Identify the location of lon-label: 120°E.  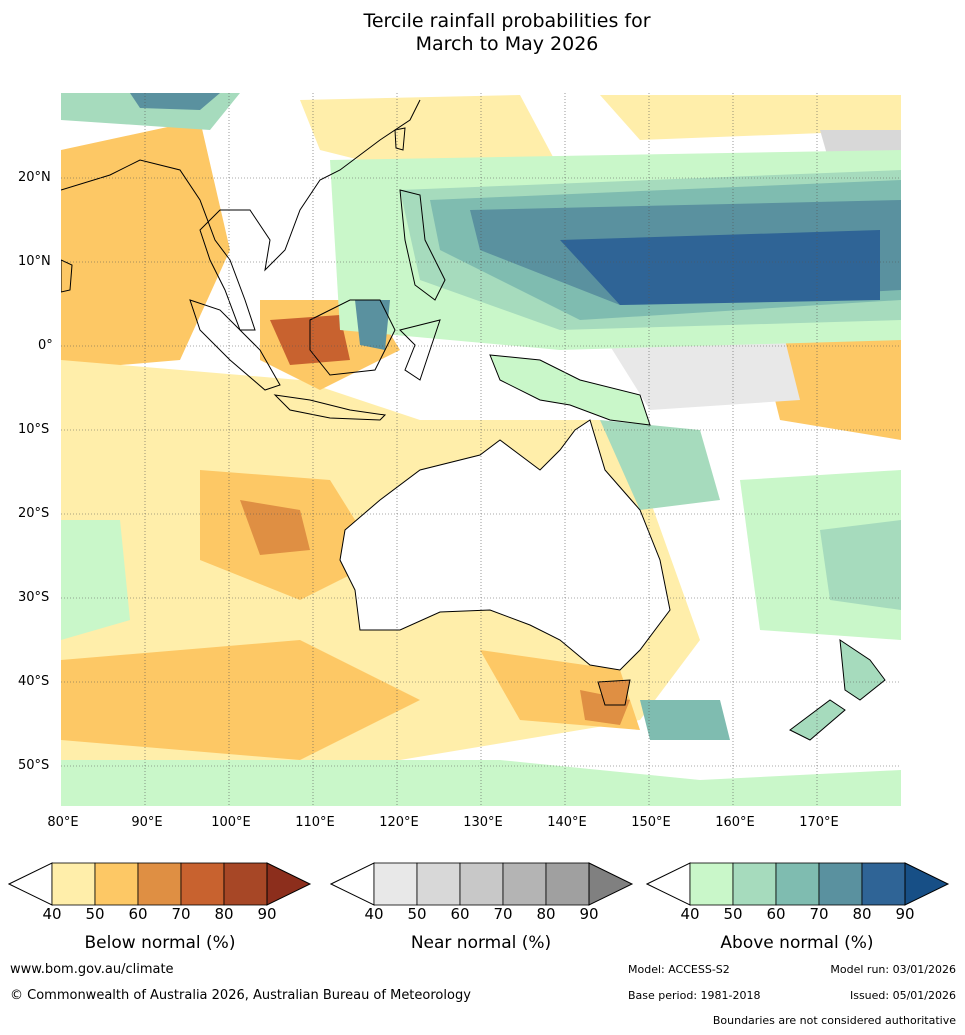
(399, 822).